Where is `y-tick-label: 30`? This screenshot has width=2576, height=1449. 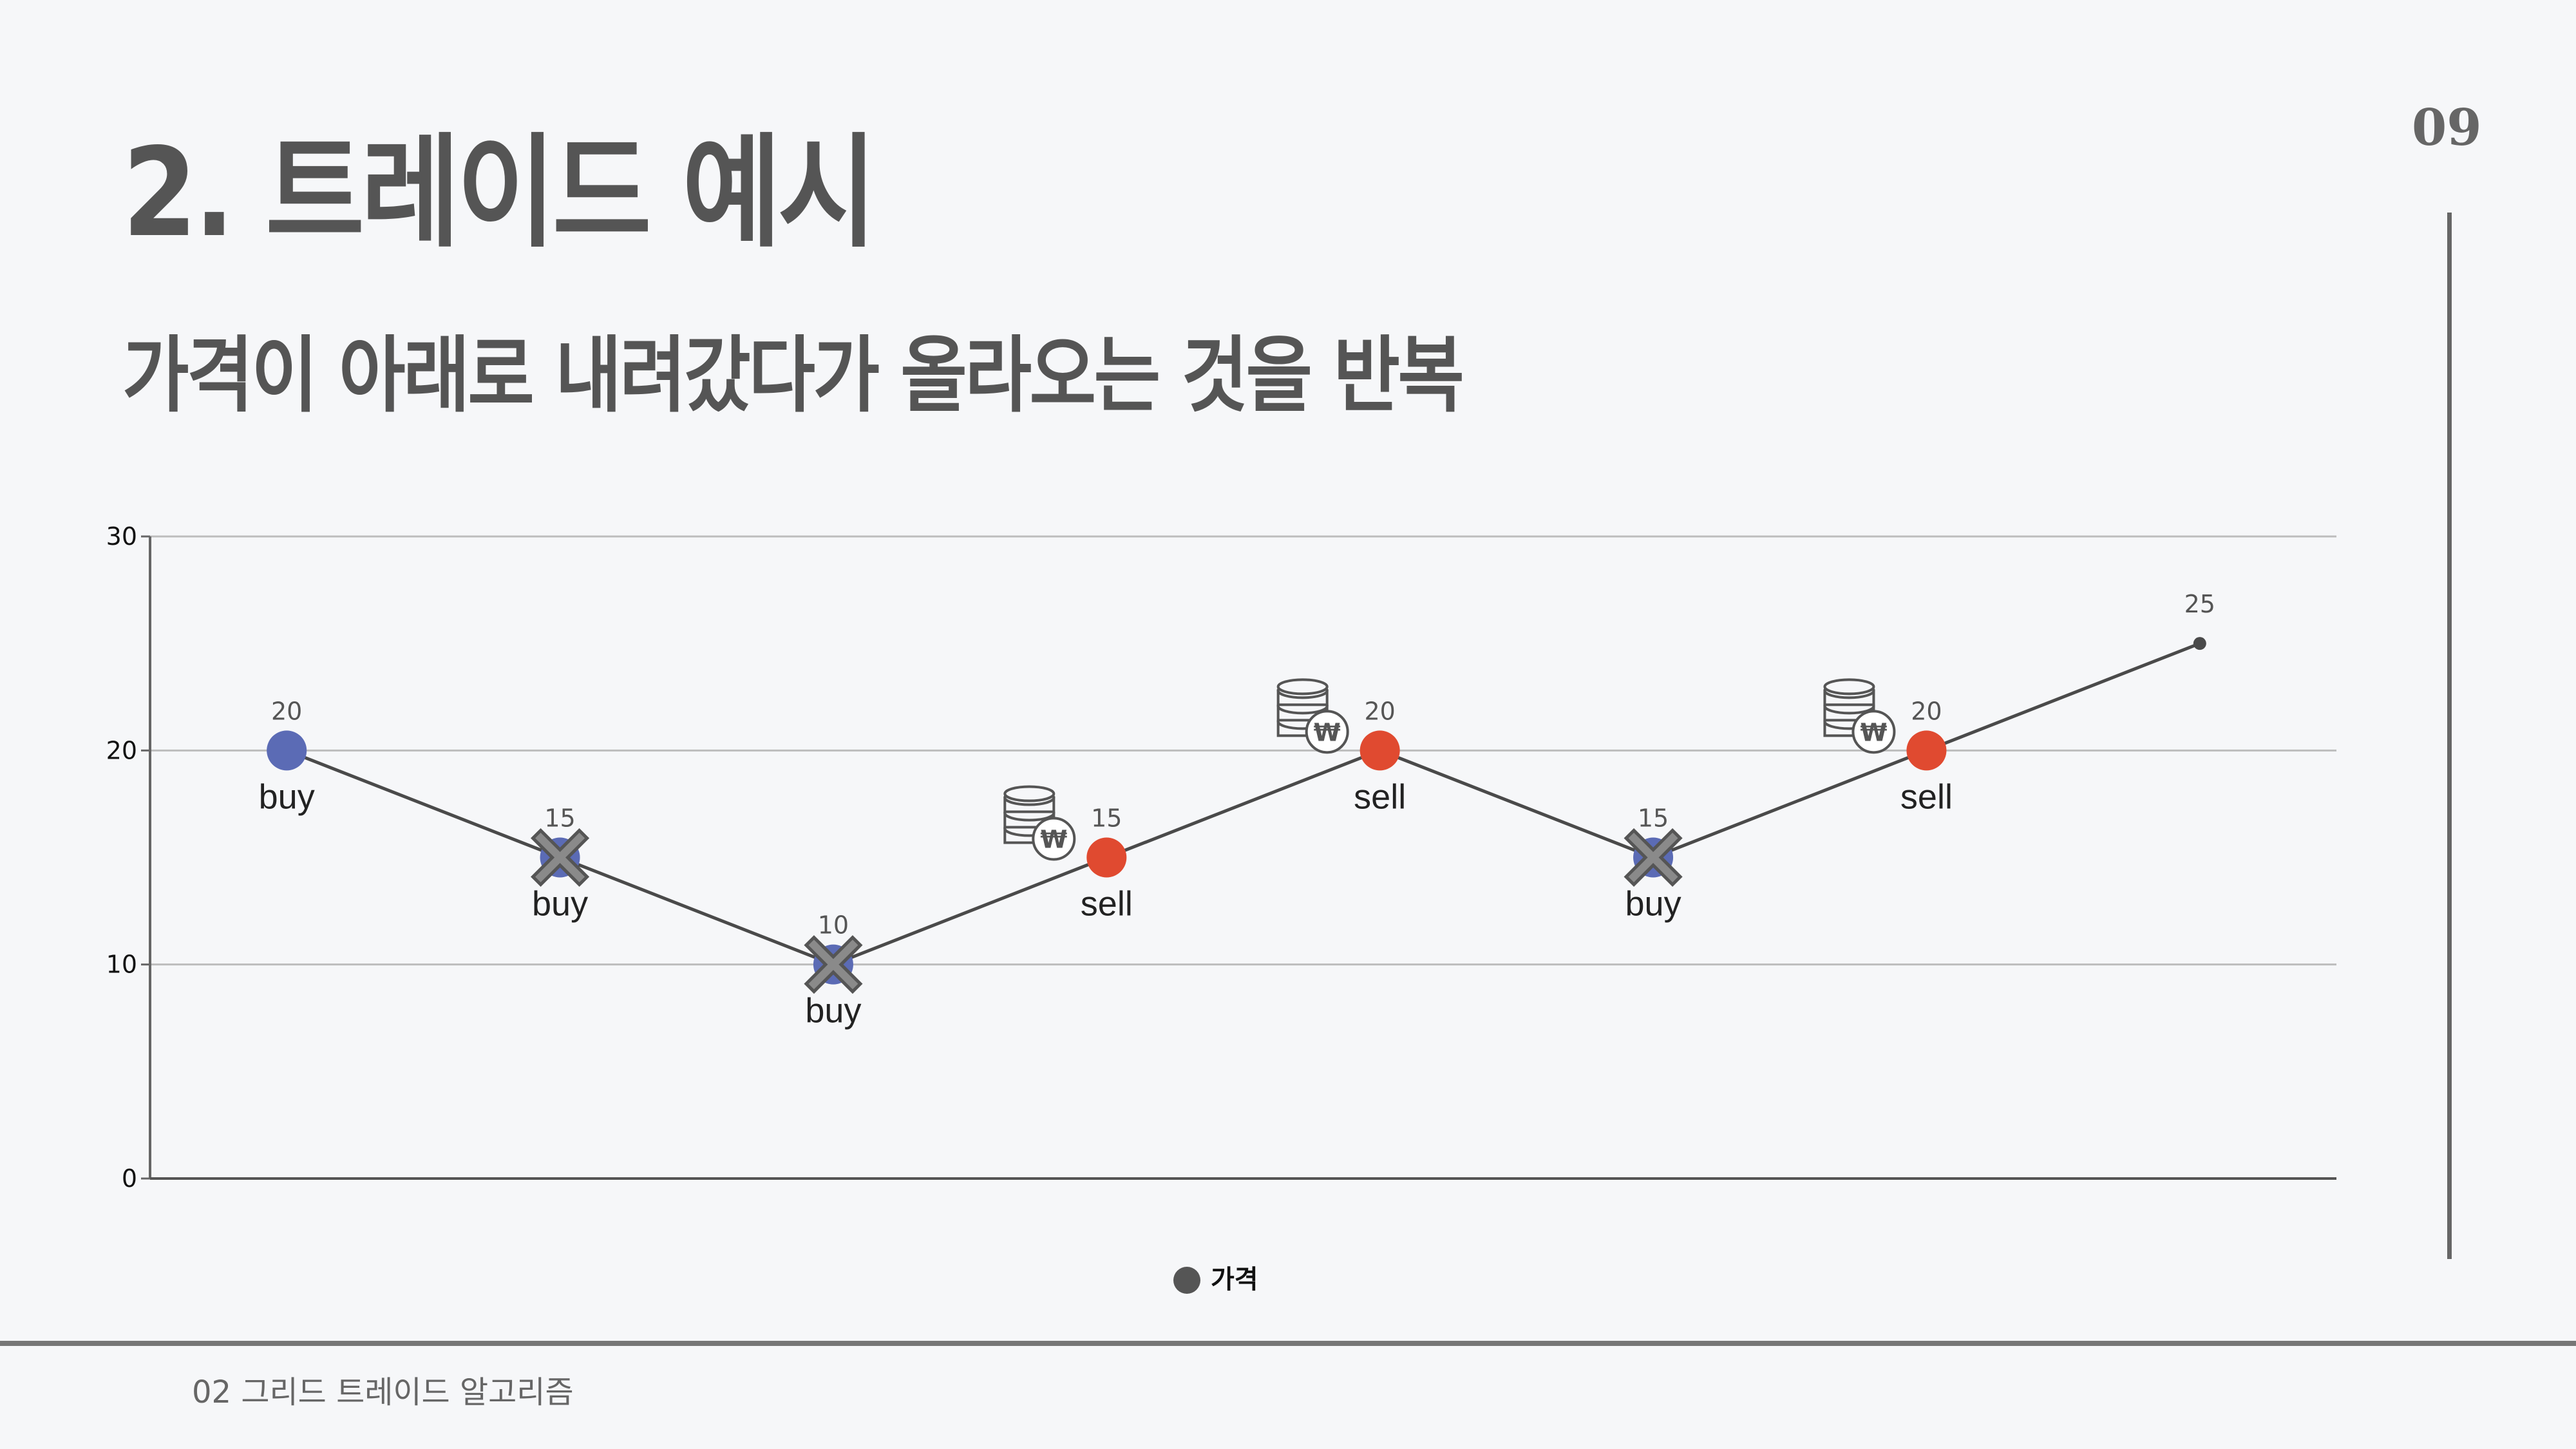 y-tick-label: 30 is located at coordinates (121, 537).